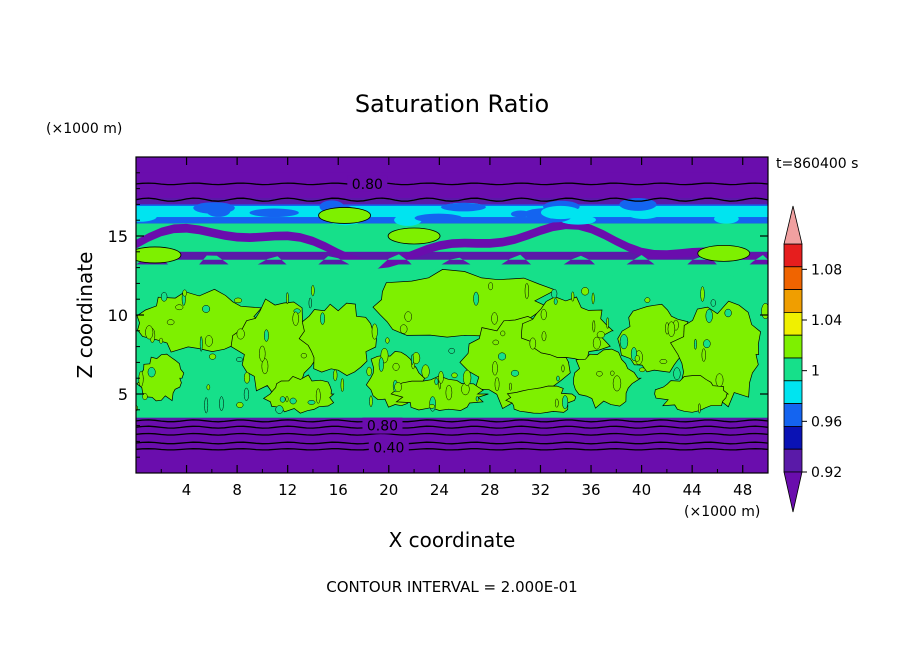  I want to click on y-tick-label: 5, so click(123, 394).